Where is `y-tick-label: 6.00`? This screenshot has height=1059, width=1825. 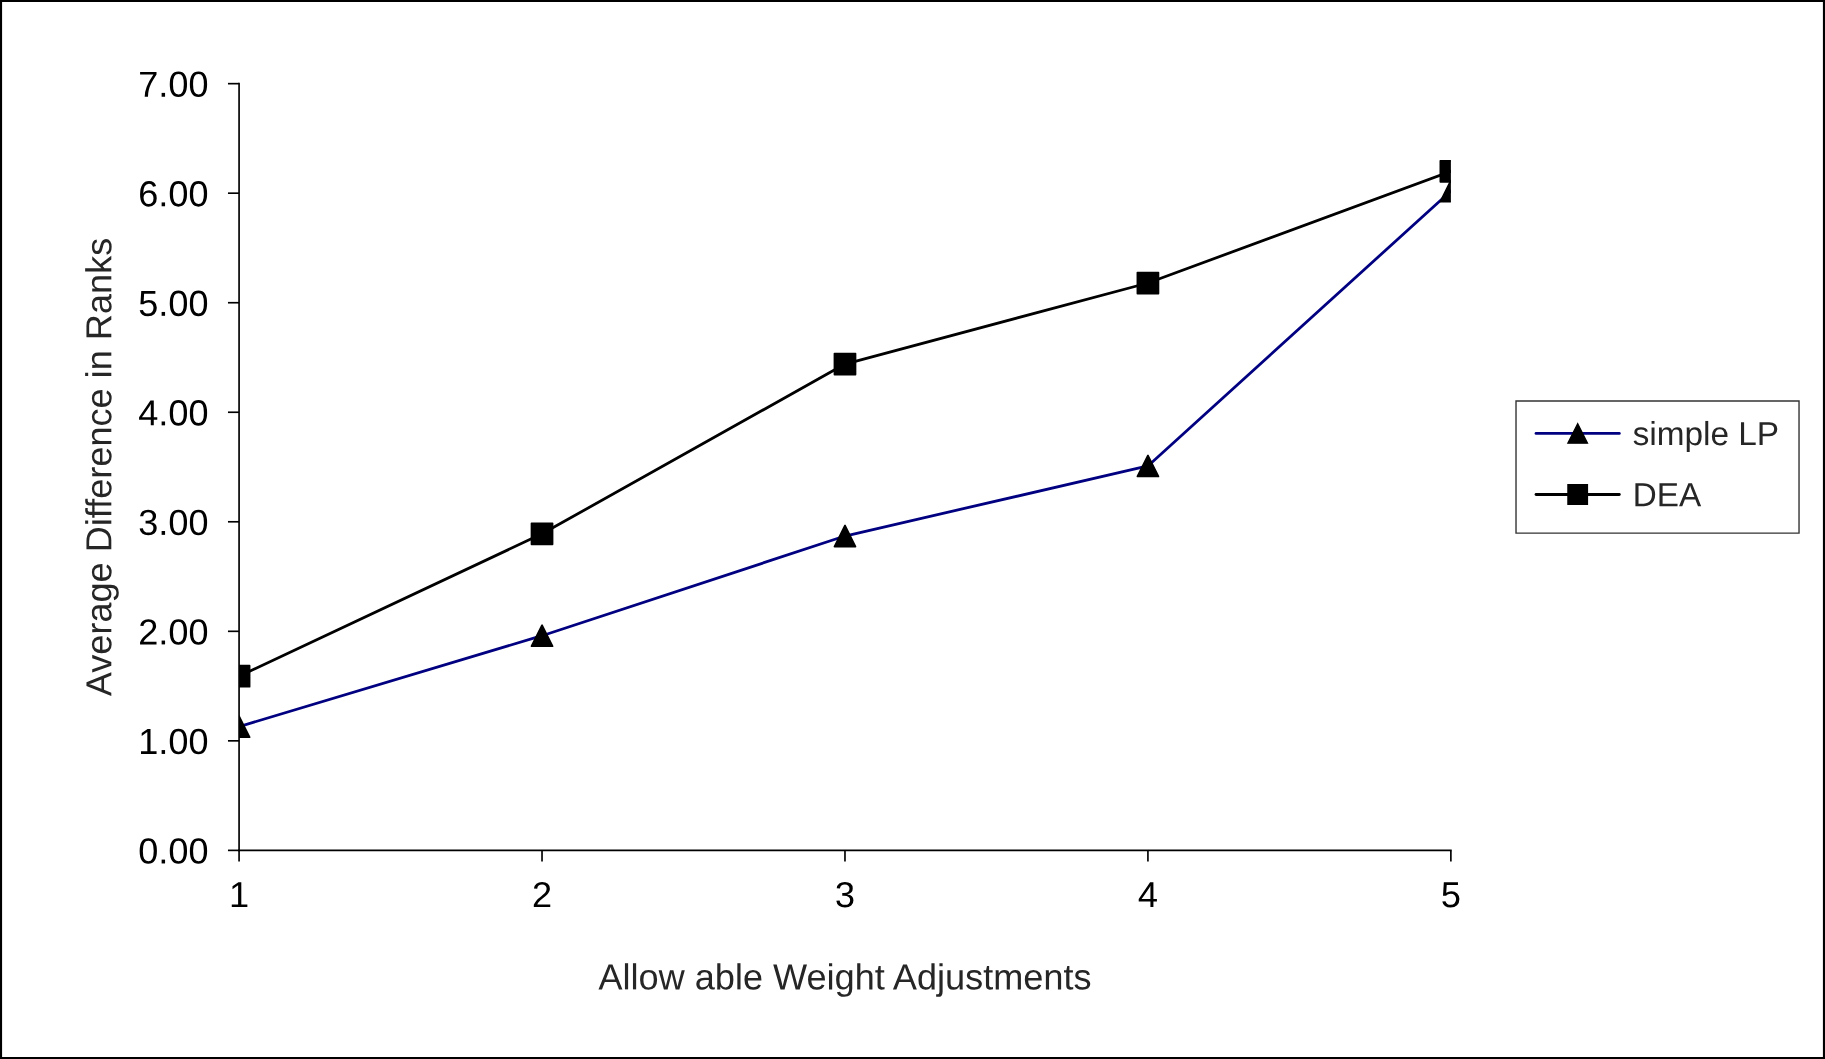
y-tick-label: 6.00 is located at coordinates (174, 194).